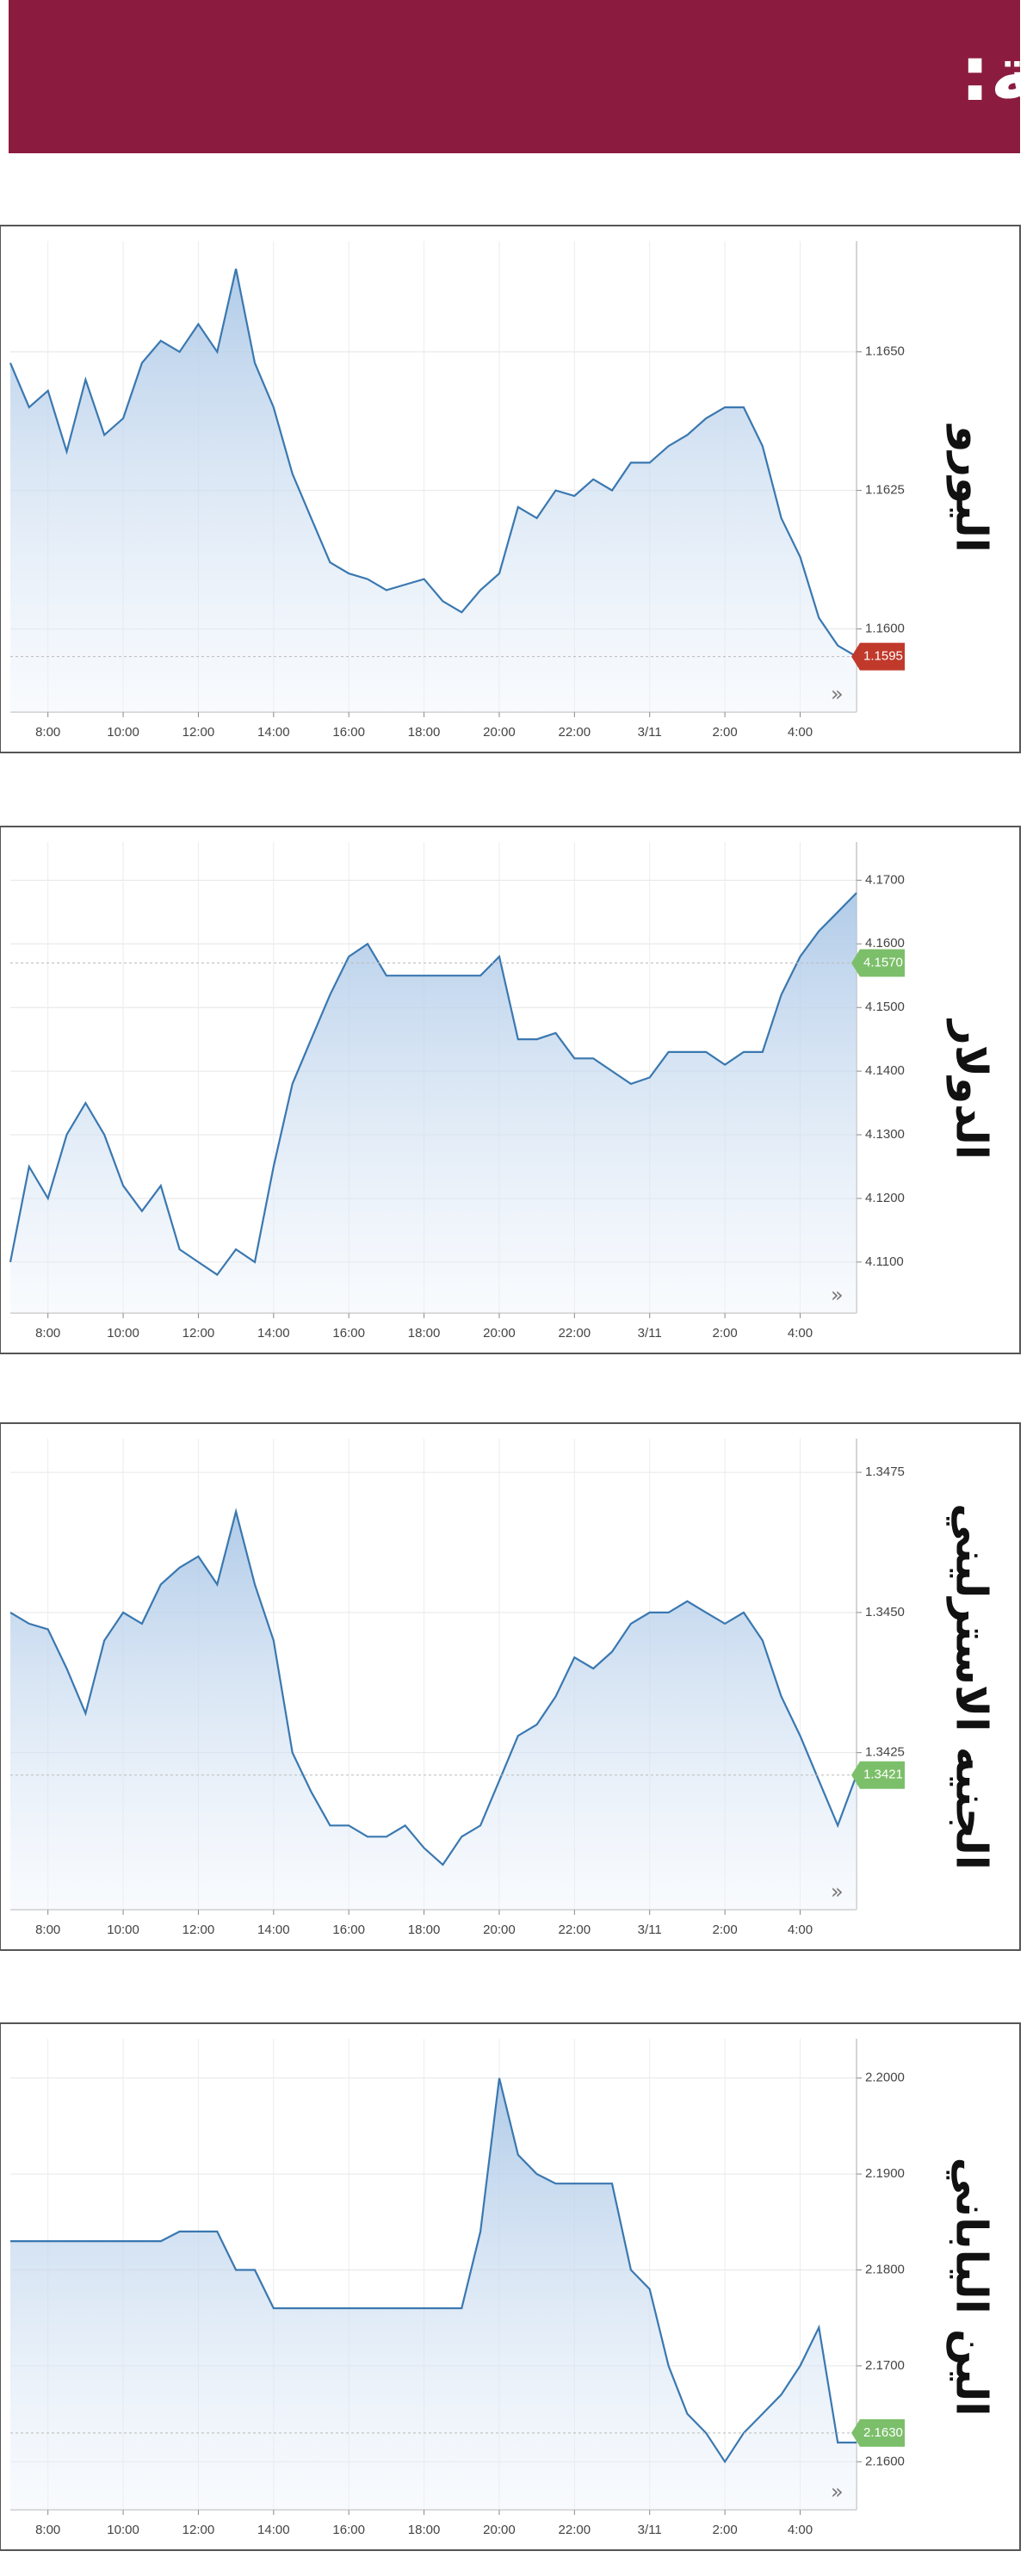  I want to click on y-tick-label: 2.1800, so click(885, 2269).